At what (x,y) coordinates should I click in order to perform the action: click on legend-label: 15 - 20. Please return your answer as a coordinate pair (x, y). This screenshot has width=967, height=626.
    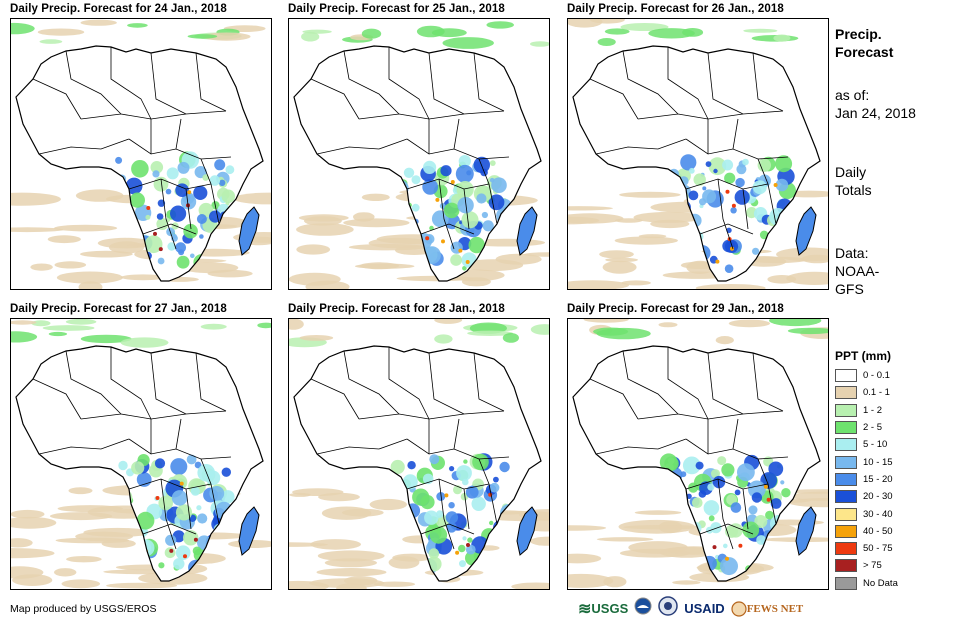
    Looking at the image, I should click on (878, 479).